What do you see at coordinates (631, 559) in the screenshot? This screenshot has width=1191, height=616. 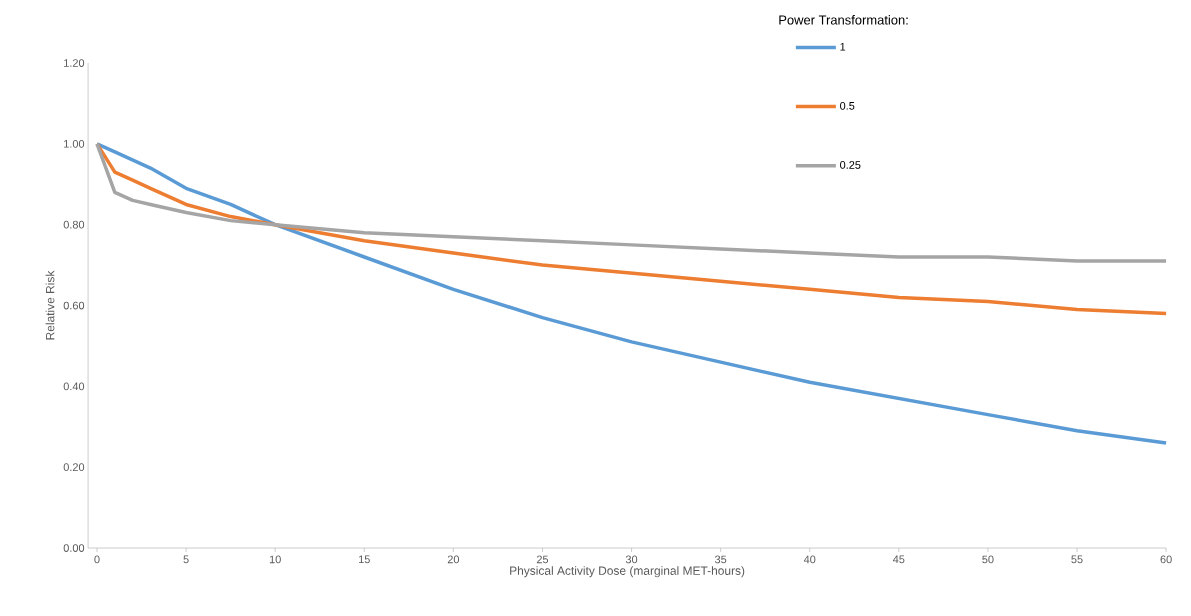 I see `x-tick-label: 30` at bounding box center [631, 559].